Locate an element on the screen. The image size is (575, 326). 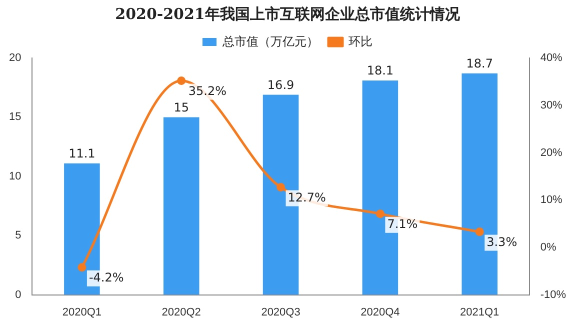
y2-tick-label: -10% is located at coordinates (553, 294).